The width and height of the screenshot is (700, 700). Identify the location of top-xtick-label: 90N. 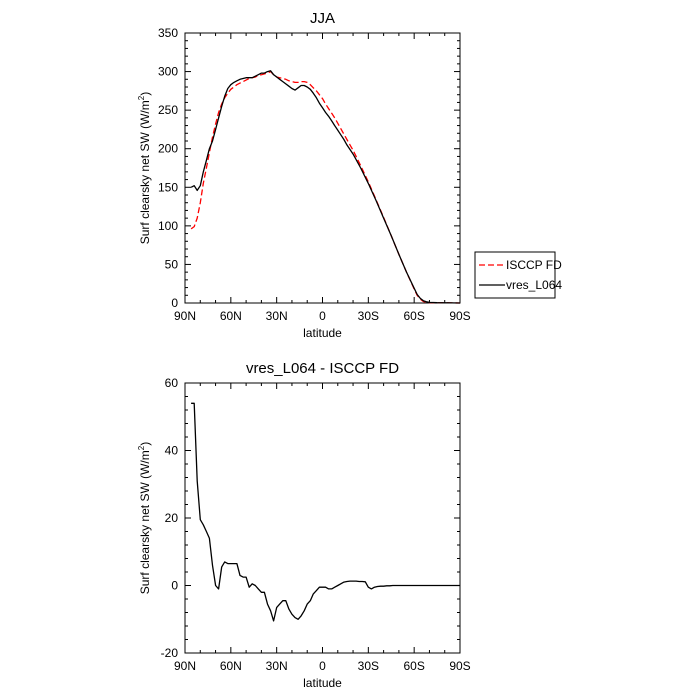
(185, 316).